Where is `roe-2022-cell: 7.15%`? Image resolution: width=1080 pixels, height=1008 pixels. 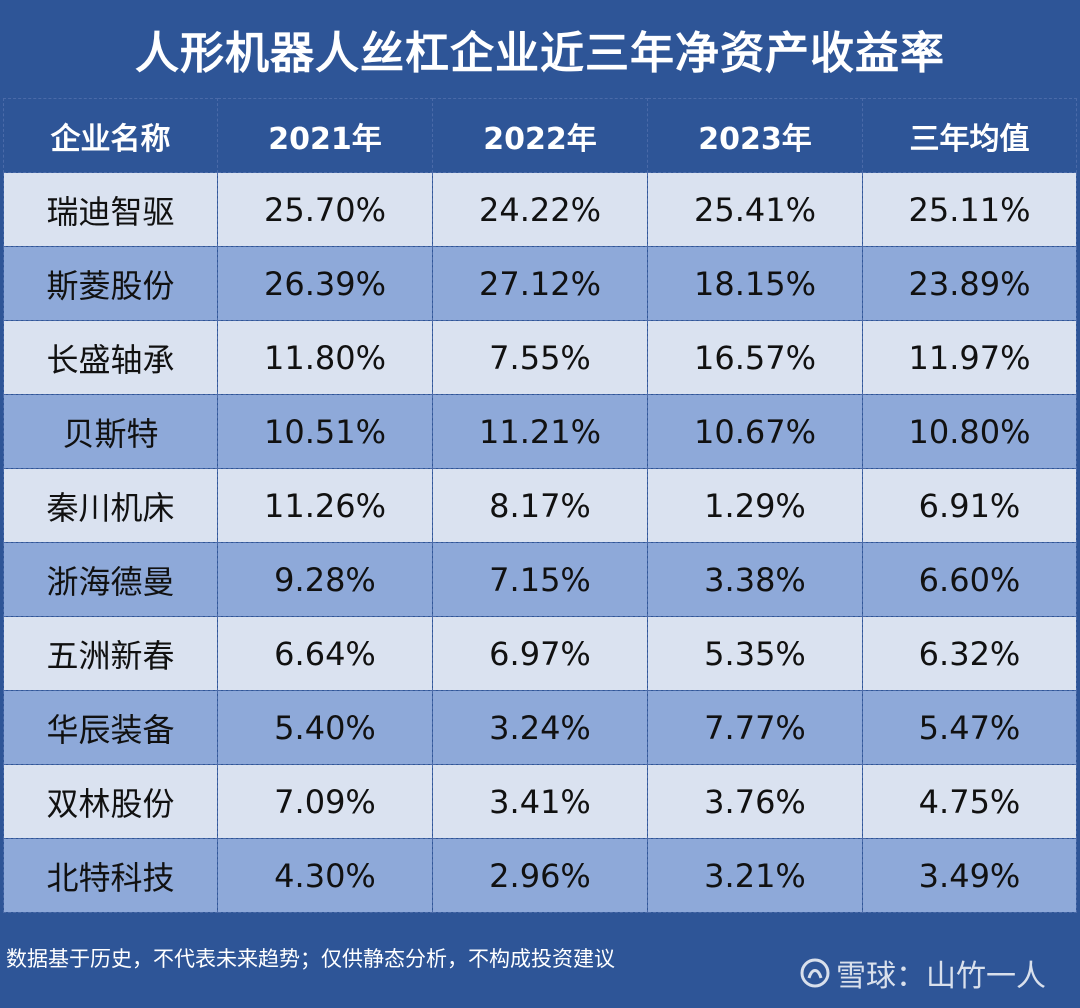
roe-2022-cell: 7.15% is located at coordinates (540, 579).